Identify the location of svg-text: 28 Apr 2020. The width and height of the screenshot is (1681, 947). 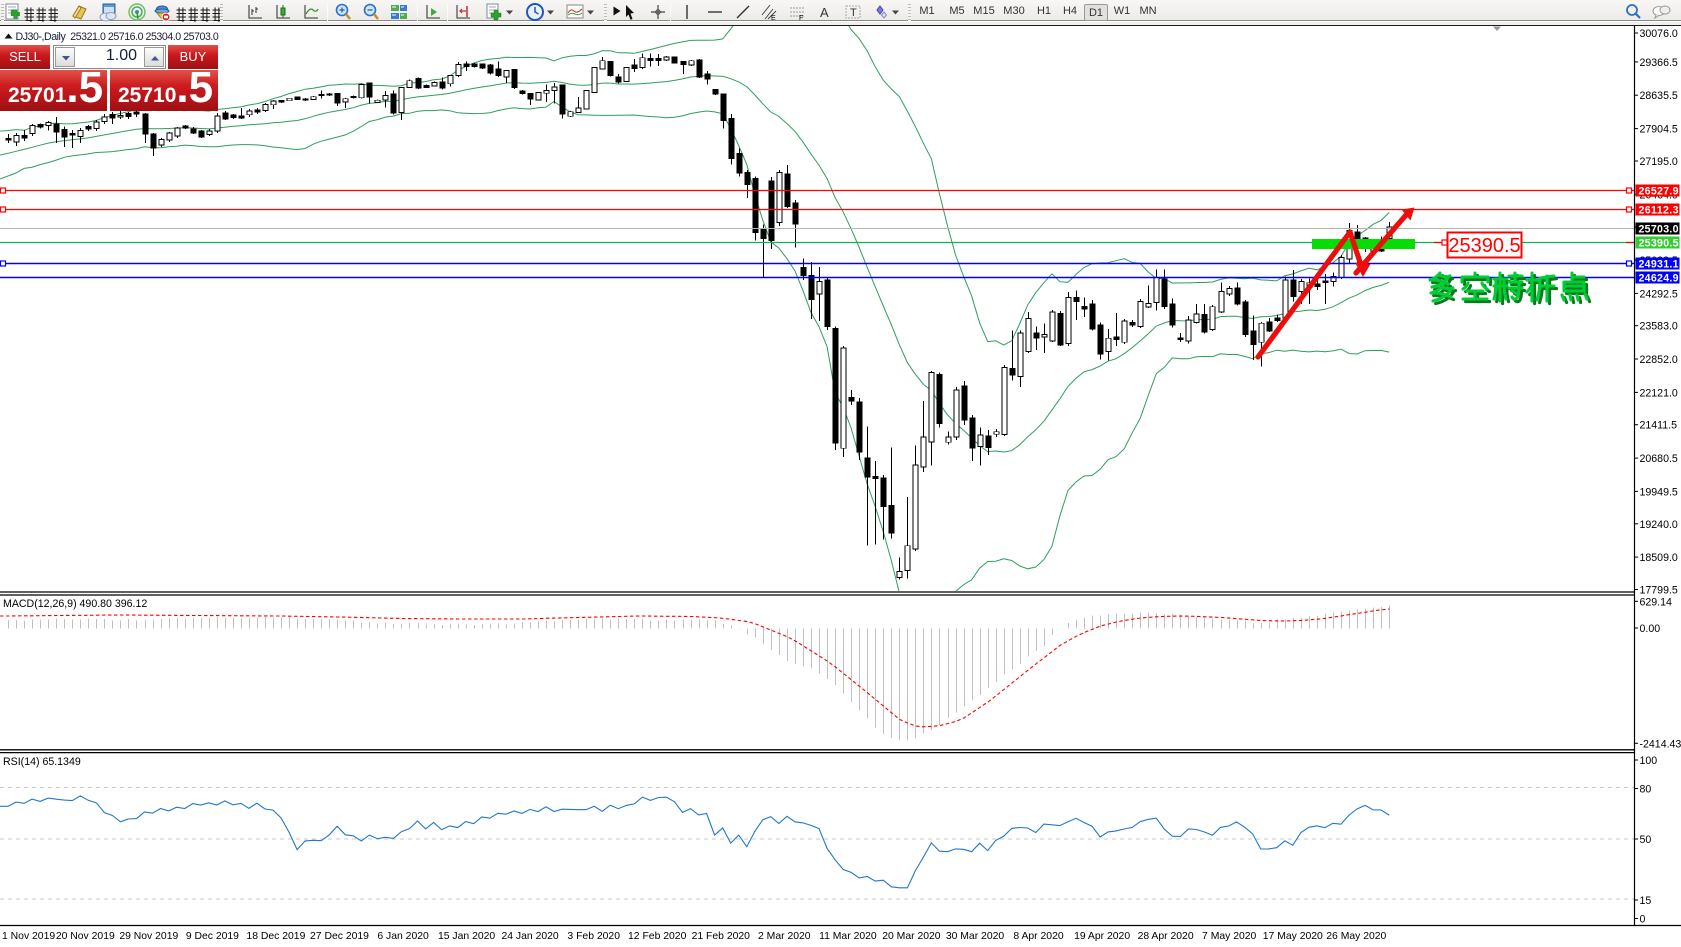
(1166, 936).